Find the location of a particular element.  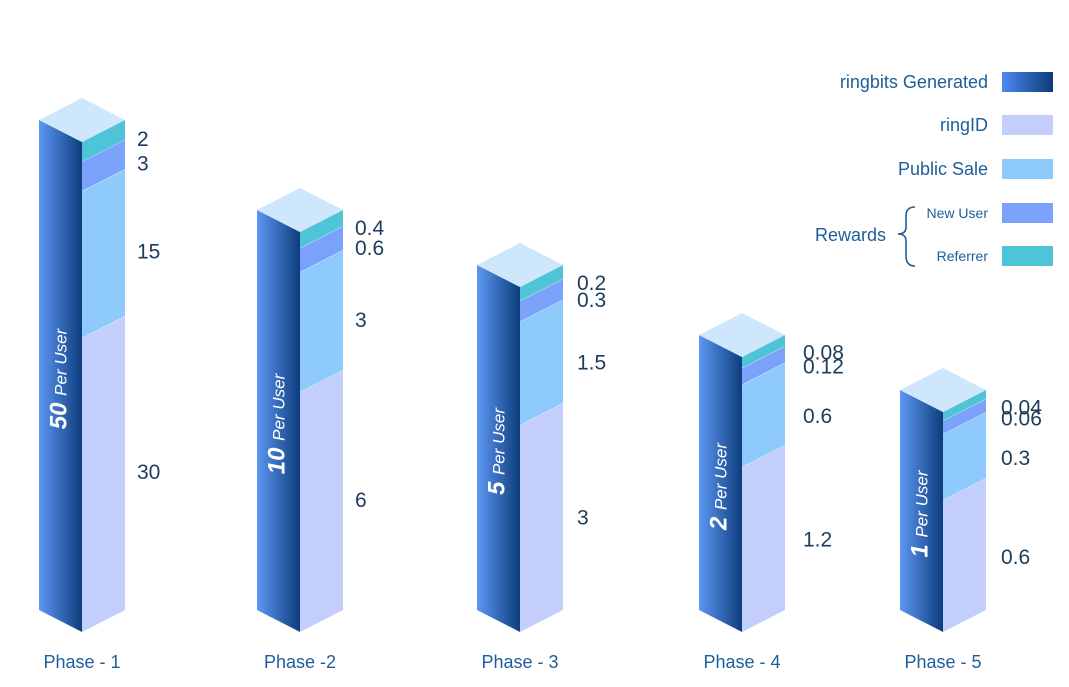

per-user-label: 50 Per User is located at coordinates (59, 378).